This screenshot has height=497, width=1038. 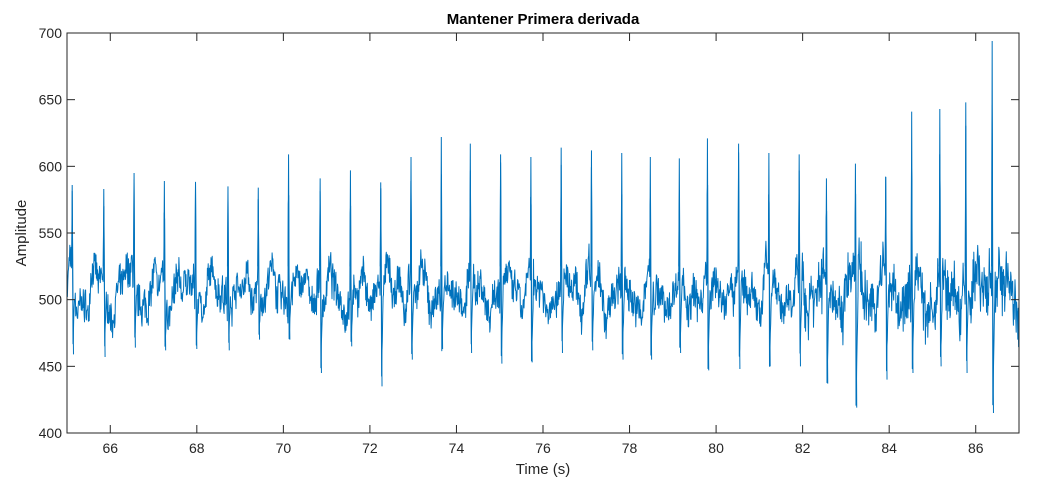 What do you see at coordinates (51, 166) in the screenshot?
I see `y-tick-label: 600` at bounding box center [51, 166].